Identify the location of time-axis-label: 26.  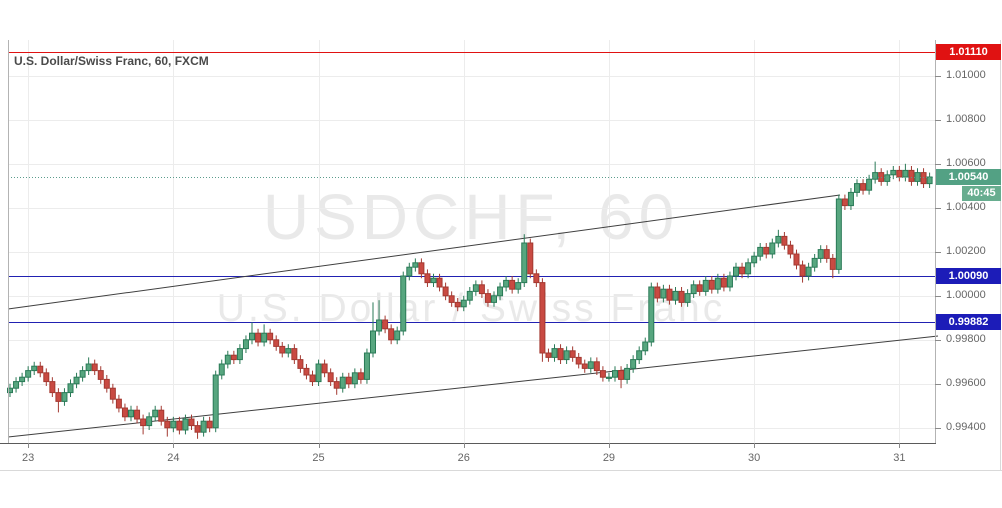
(463, 458).